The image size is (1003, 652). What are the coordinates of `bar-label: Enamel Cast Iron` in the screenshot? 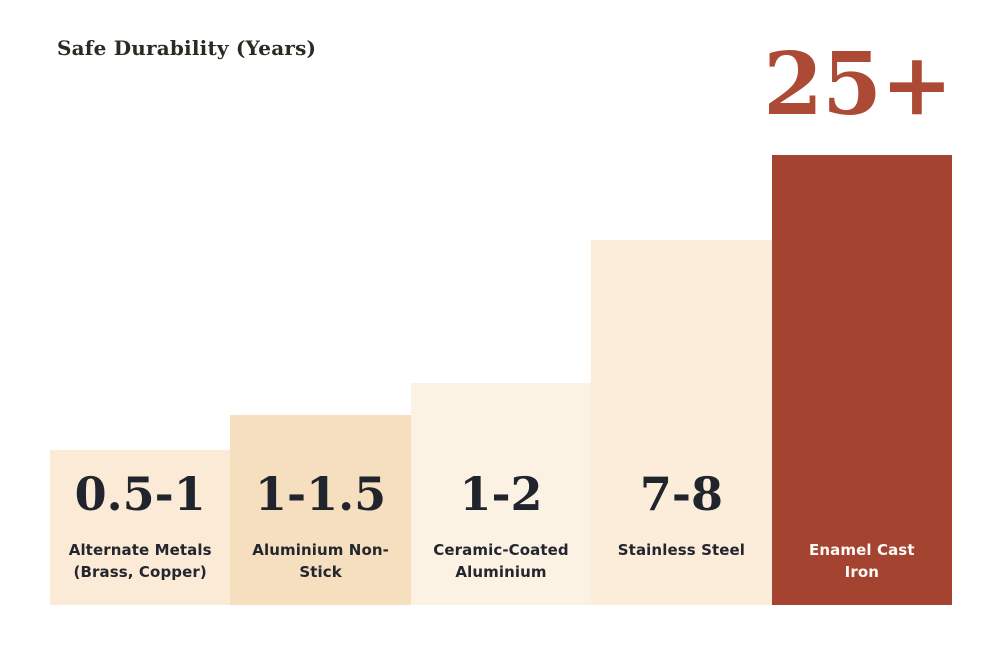 It's located at (862, 561).